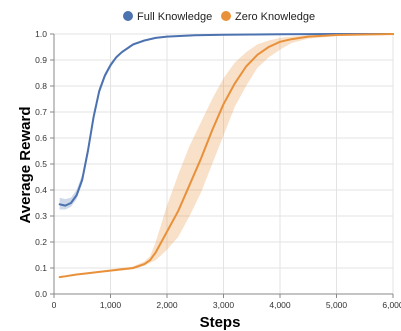 The width and height of the screenshot is (401, 331). Describe the element at coordinates (41, 268) in the screenshot. I see `y-tick-label: 0.1` at that location.